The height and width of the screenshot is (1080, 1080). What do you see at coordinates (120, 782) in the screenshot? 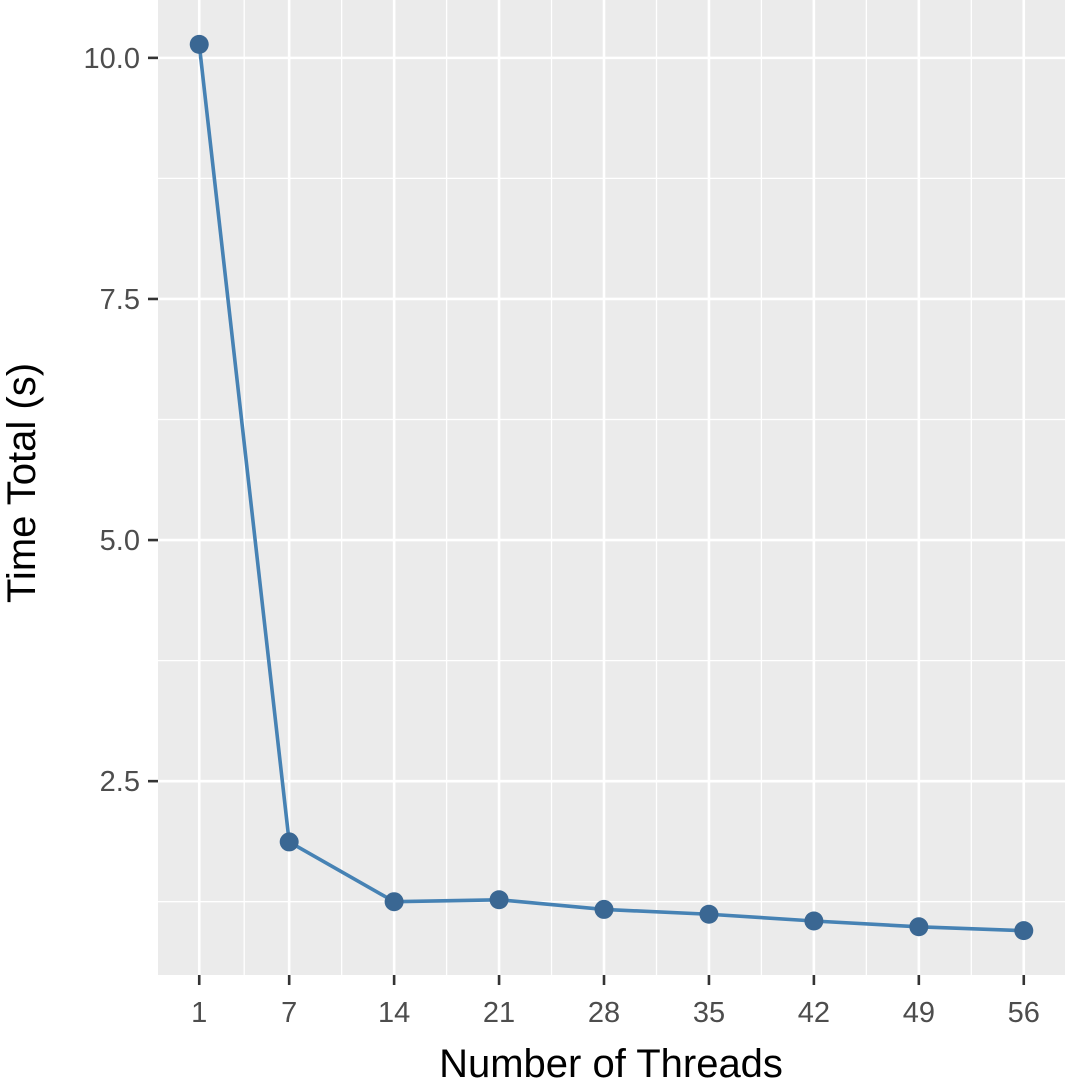
I see `y-tick-label: 2.5` at bounding box center [120, 782].